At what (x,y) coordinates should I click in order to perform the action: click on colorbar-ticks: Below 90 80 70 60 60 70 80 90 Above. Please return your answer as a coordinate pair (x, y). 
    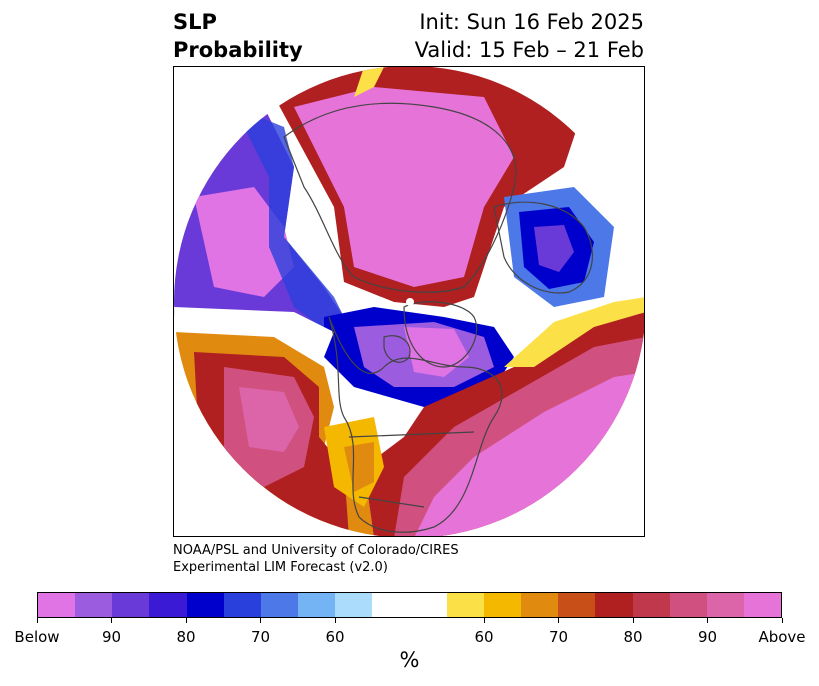
    Looking at the image, I should click on (410, 632).